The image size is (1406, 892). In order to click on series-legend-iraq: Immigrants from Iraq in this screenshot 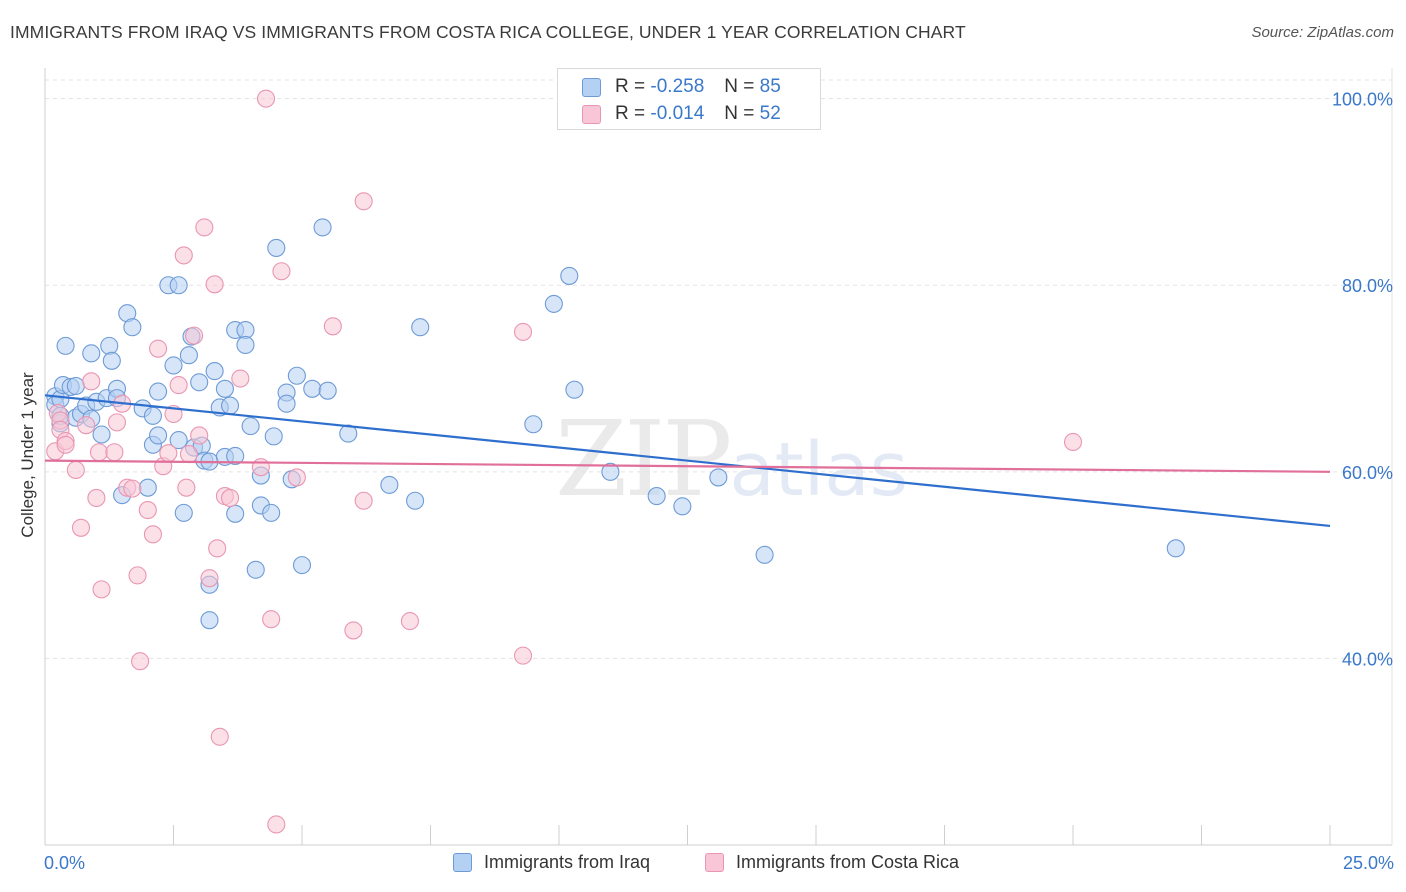, I will do `click(551, 862)`.